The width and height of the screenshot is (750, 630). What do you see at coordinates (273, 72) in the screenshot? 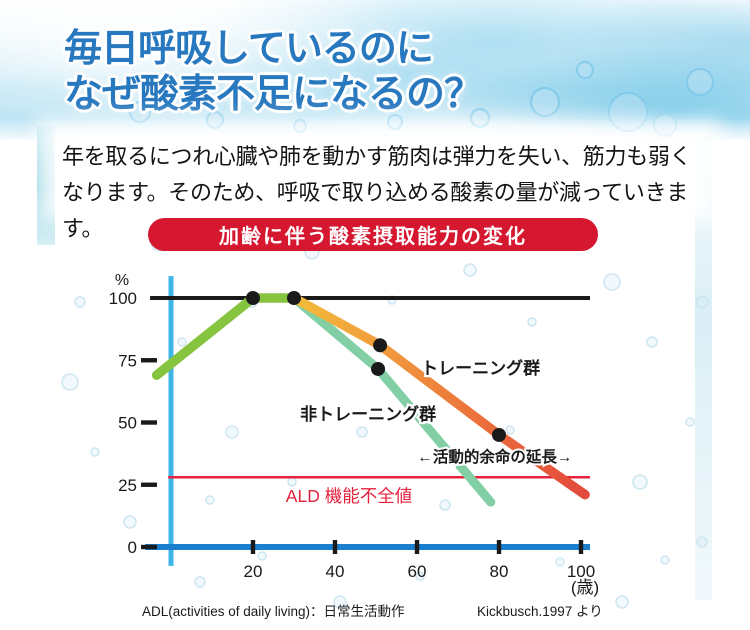
I see `page-title: 毎日呼吸しているのに なぜ酸素不足になるの？` at bounding box center [273, 72].